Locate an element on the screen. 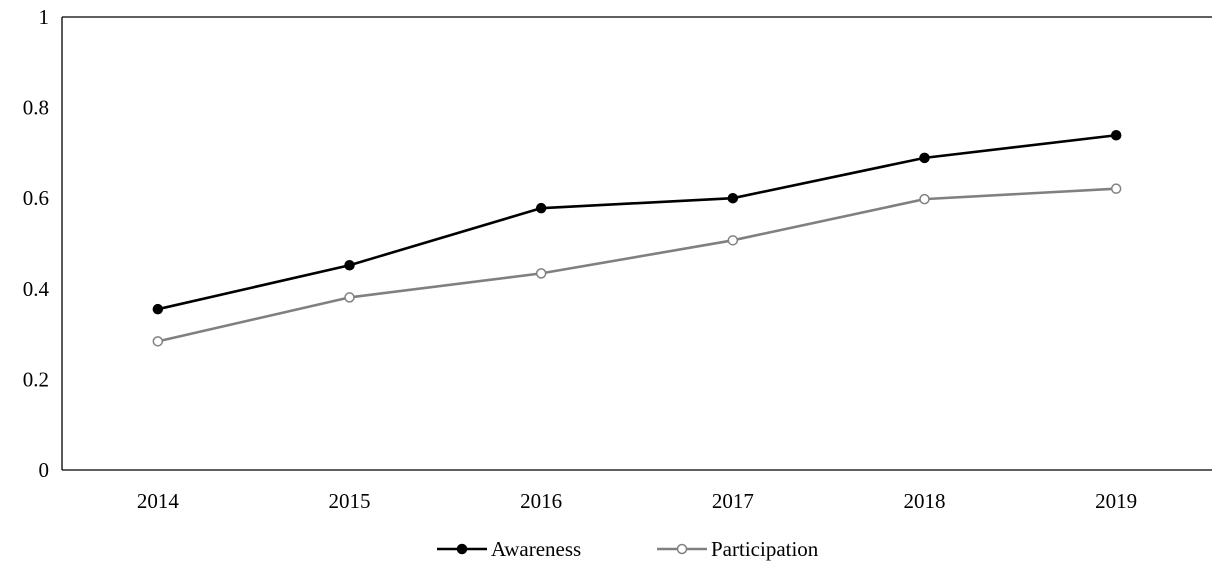 This screenshot has height=570, width=1212. legend-label: Participation is located at coordinates (765, 549).